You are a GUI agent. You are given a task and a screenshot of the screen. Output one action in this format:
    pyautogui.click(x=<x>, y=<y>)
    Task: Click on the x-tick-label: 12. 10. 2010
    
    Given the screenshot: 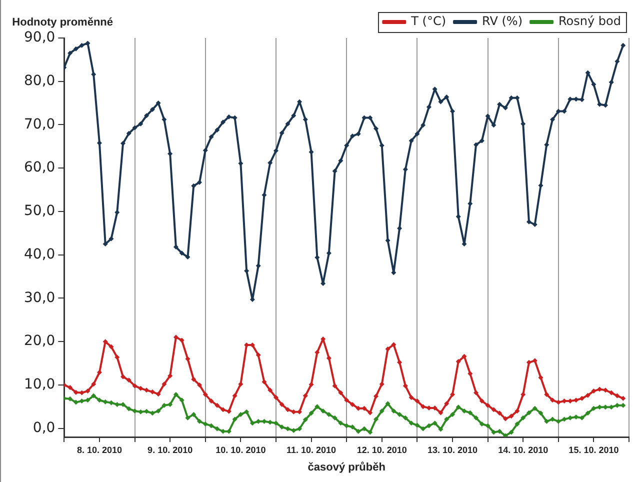 What is the action you would take?
    pyautogui.click(x=381, y=449)
    